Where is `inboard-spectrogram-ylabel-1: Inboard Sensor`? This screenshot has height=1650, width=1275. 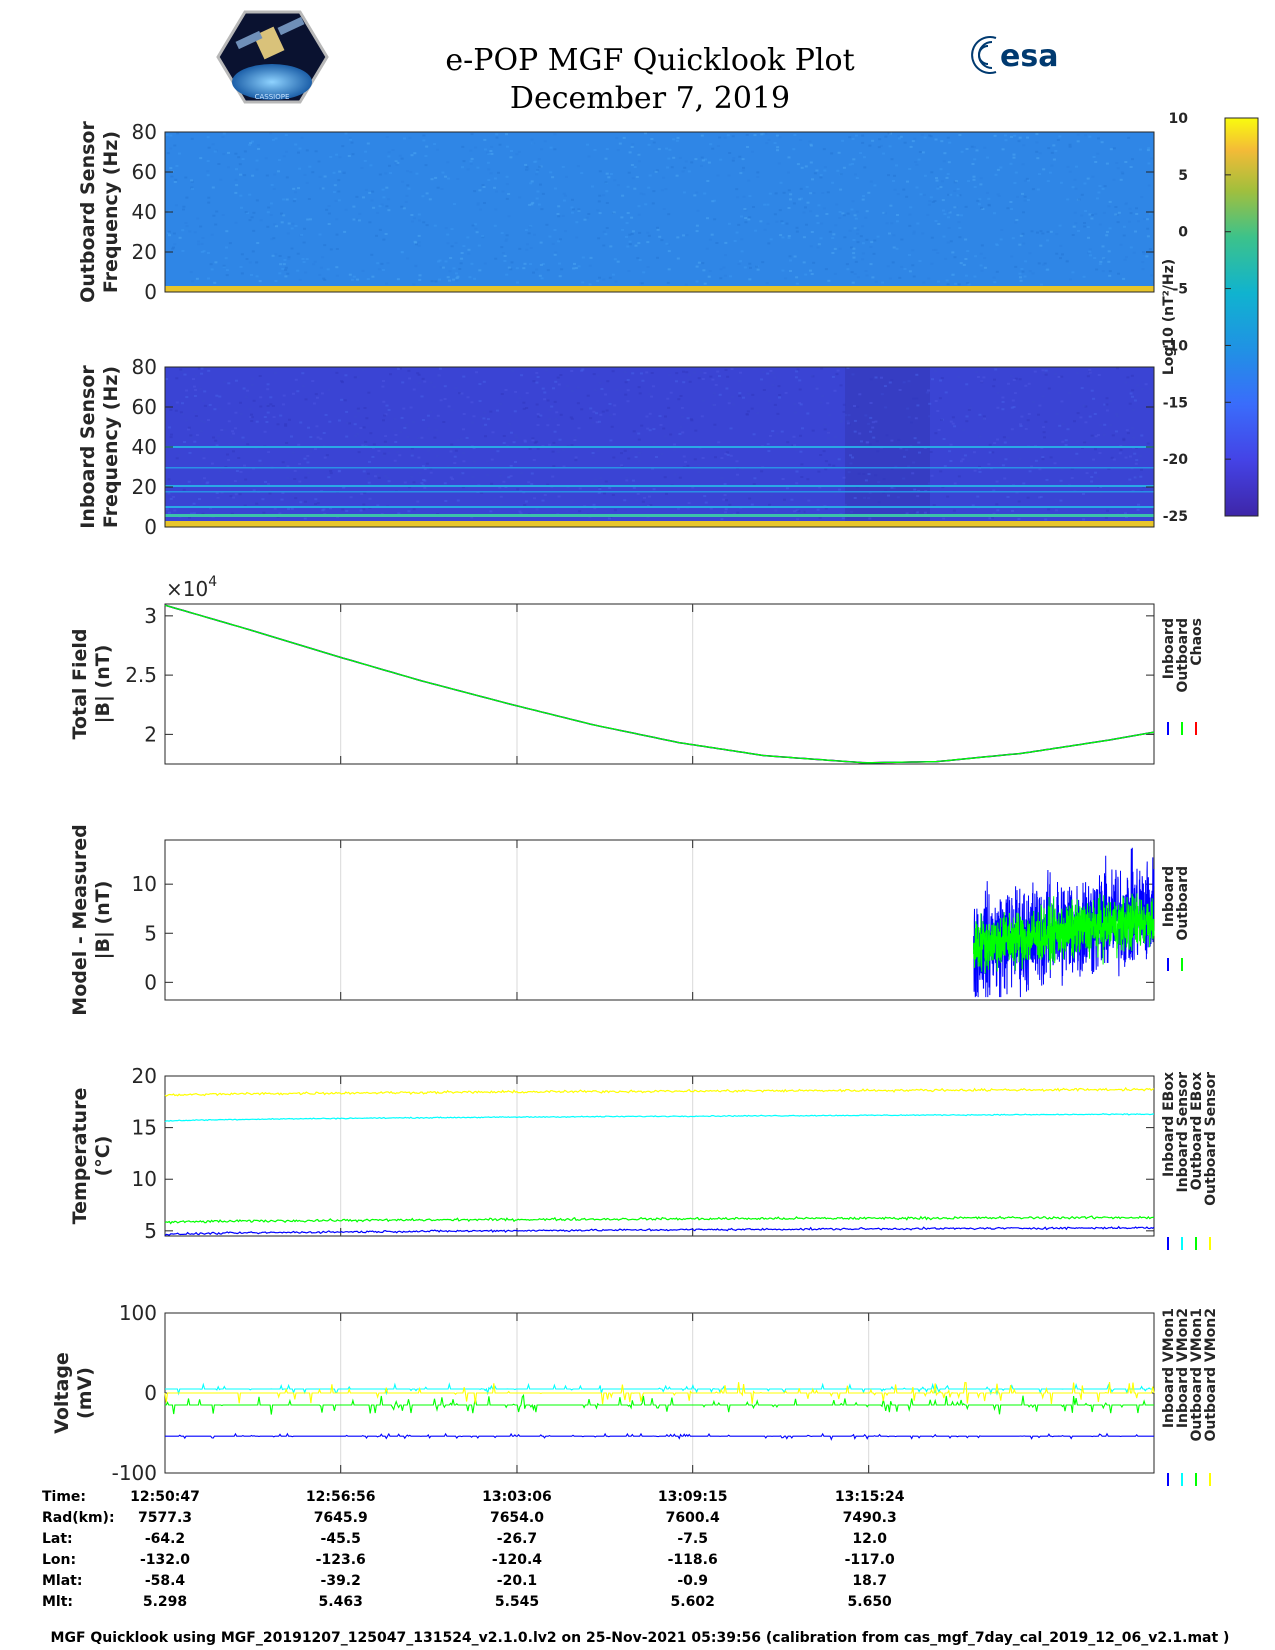
inboard-spectrogram-ylabel-1: Inboard Sensor is located at coordinates (88, 447).